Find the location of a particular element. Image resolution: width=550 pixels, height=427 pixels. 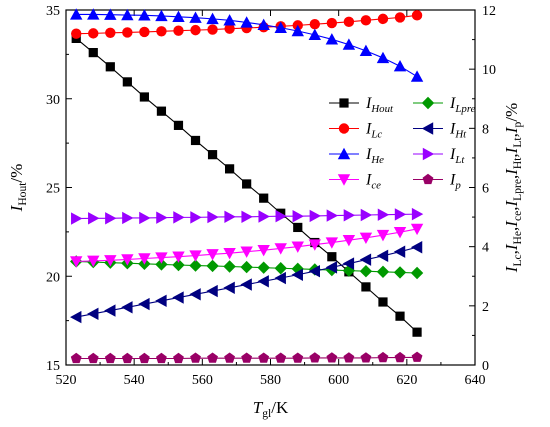

series-he is located at coordinates (247, 45).